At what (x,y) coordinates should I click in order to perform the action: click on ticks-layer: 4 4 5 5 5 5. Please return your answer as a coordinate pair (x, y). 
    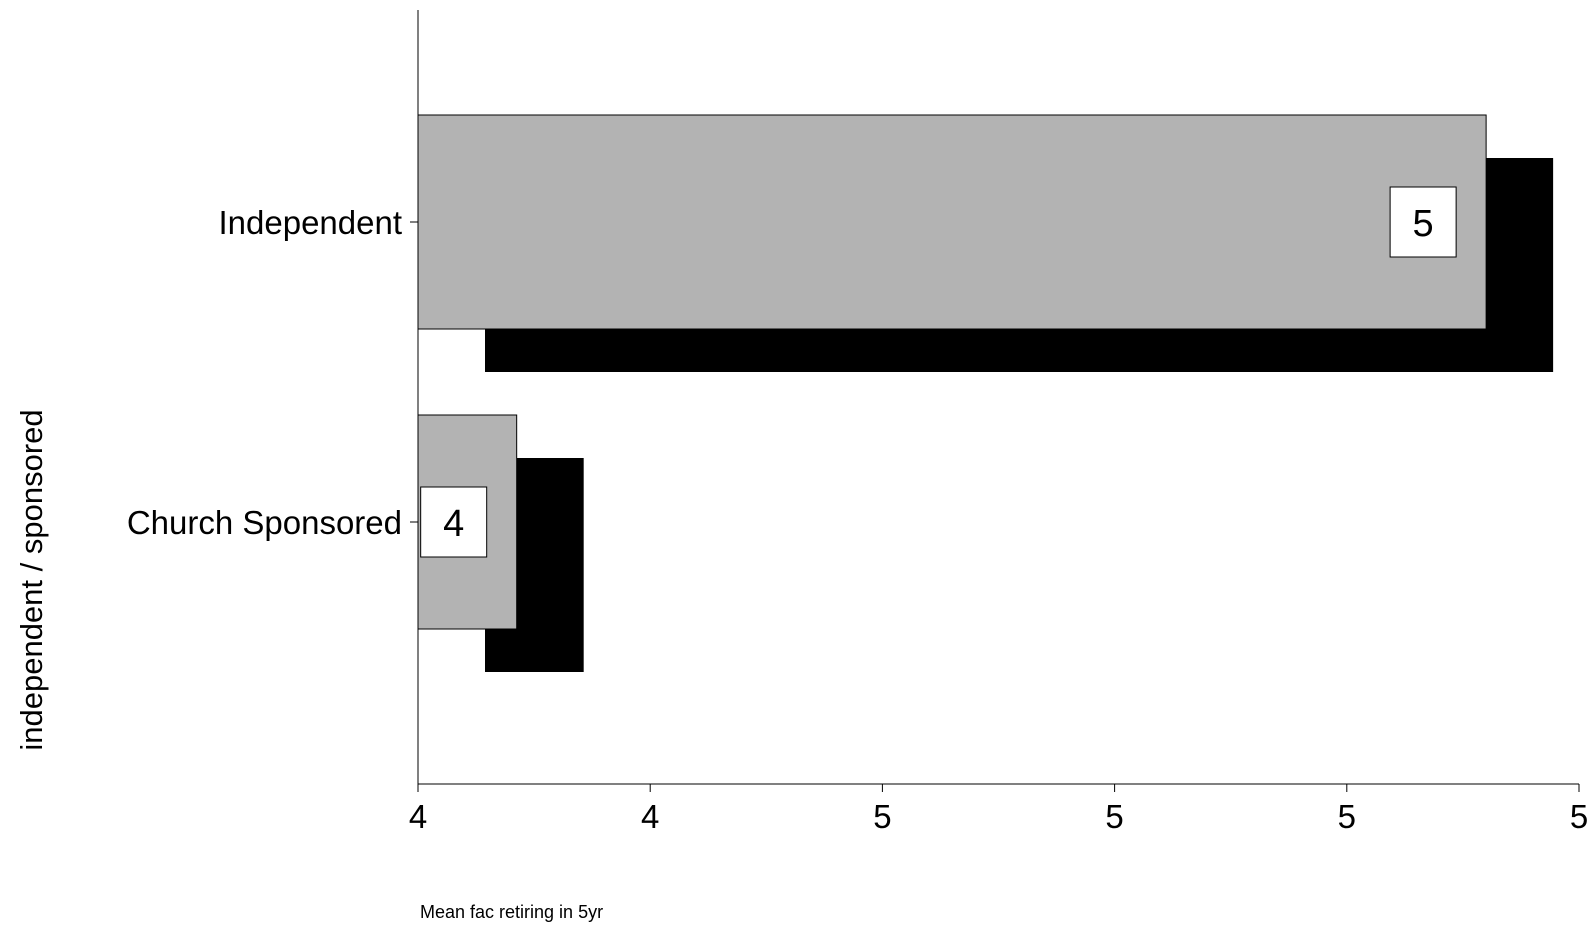
    Looking at the image, I should click on (998, 809).